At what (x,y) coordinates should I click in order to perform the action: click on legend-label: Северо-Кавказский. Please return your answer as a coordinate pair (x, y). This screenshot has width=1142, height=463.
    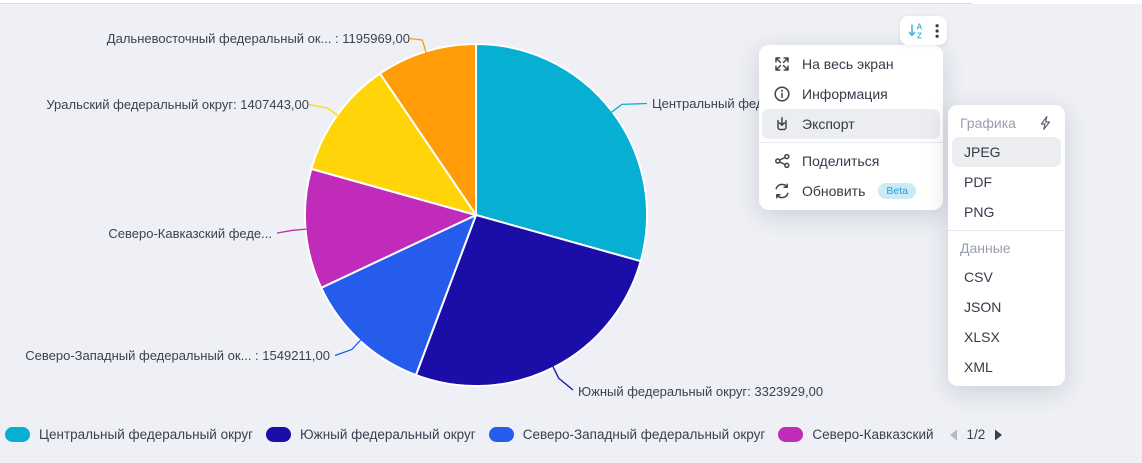
    Looking at the image, I should click on (873, 434).